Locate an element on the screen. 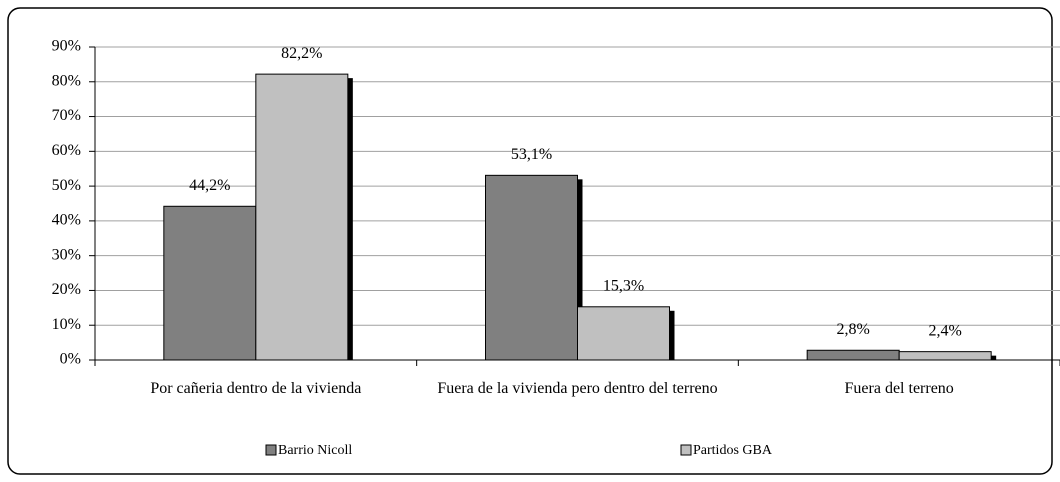 The width and height of the screenshot is (1060, 482). y-tick-label: 10% is located at coordinates (66, 324).